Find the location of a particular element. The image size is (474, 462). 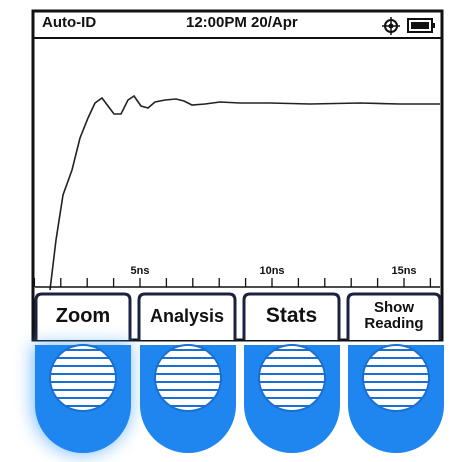

battery-icon is located at coordinates (421, 25).